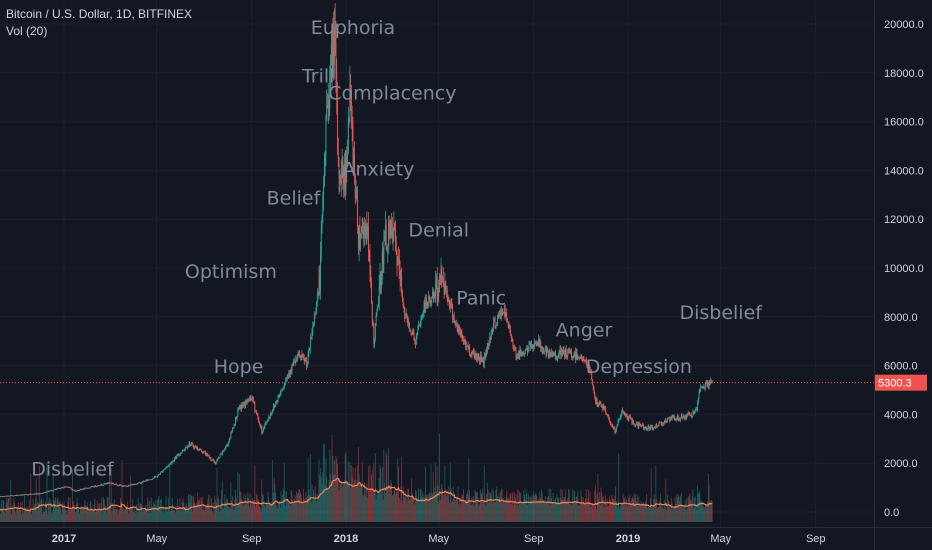 Image resolution: width=932 pixels, height=550 pixels. I want to click on x-axis: 2017 May Sep 2018 May Sep 2019 May Sep, so click(439, 539).